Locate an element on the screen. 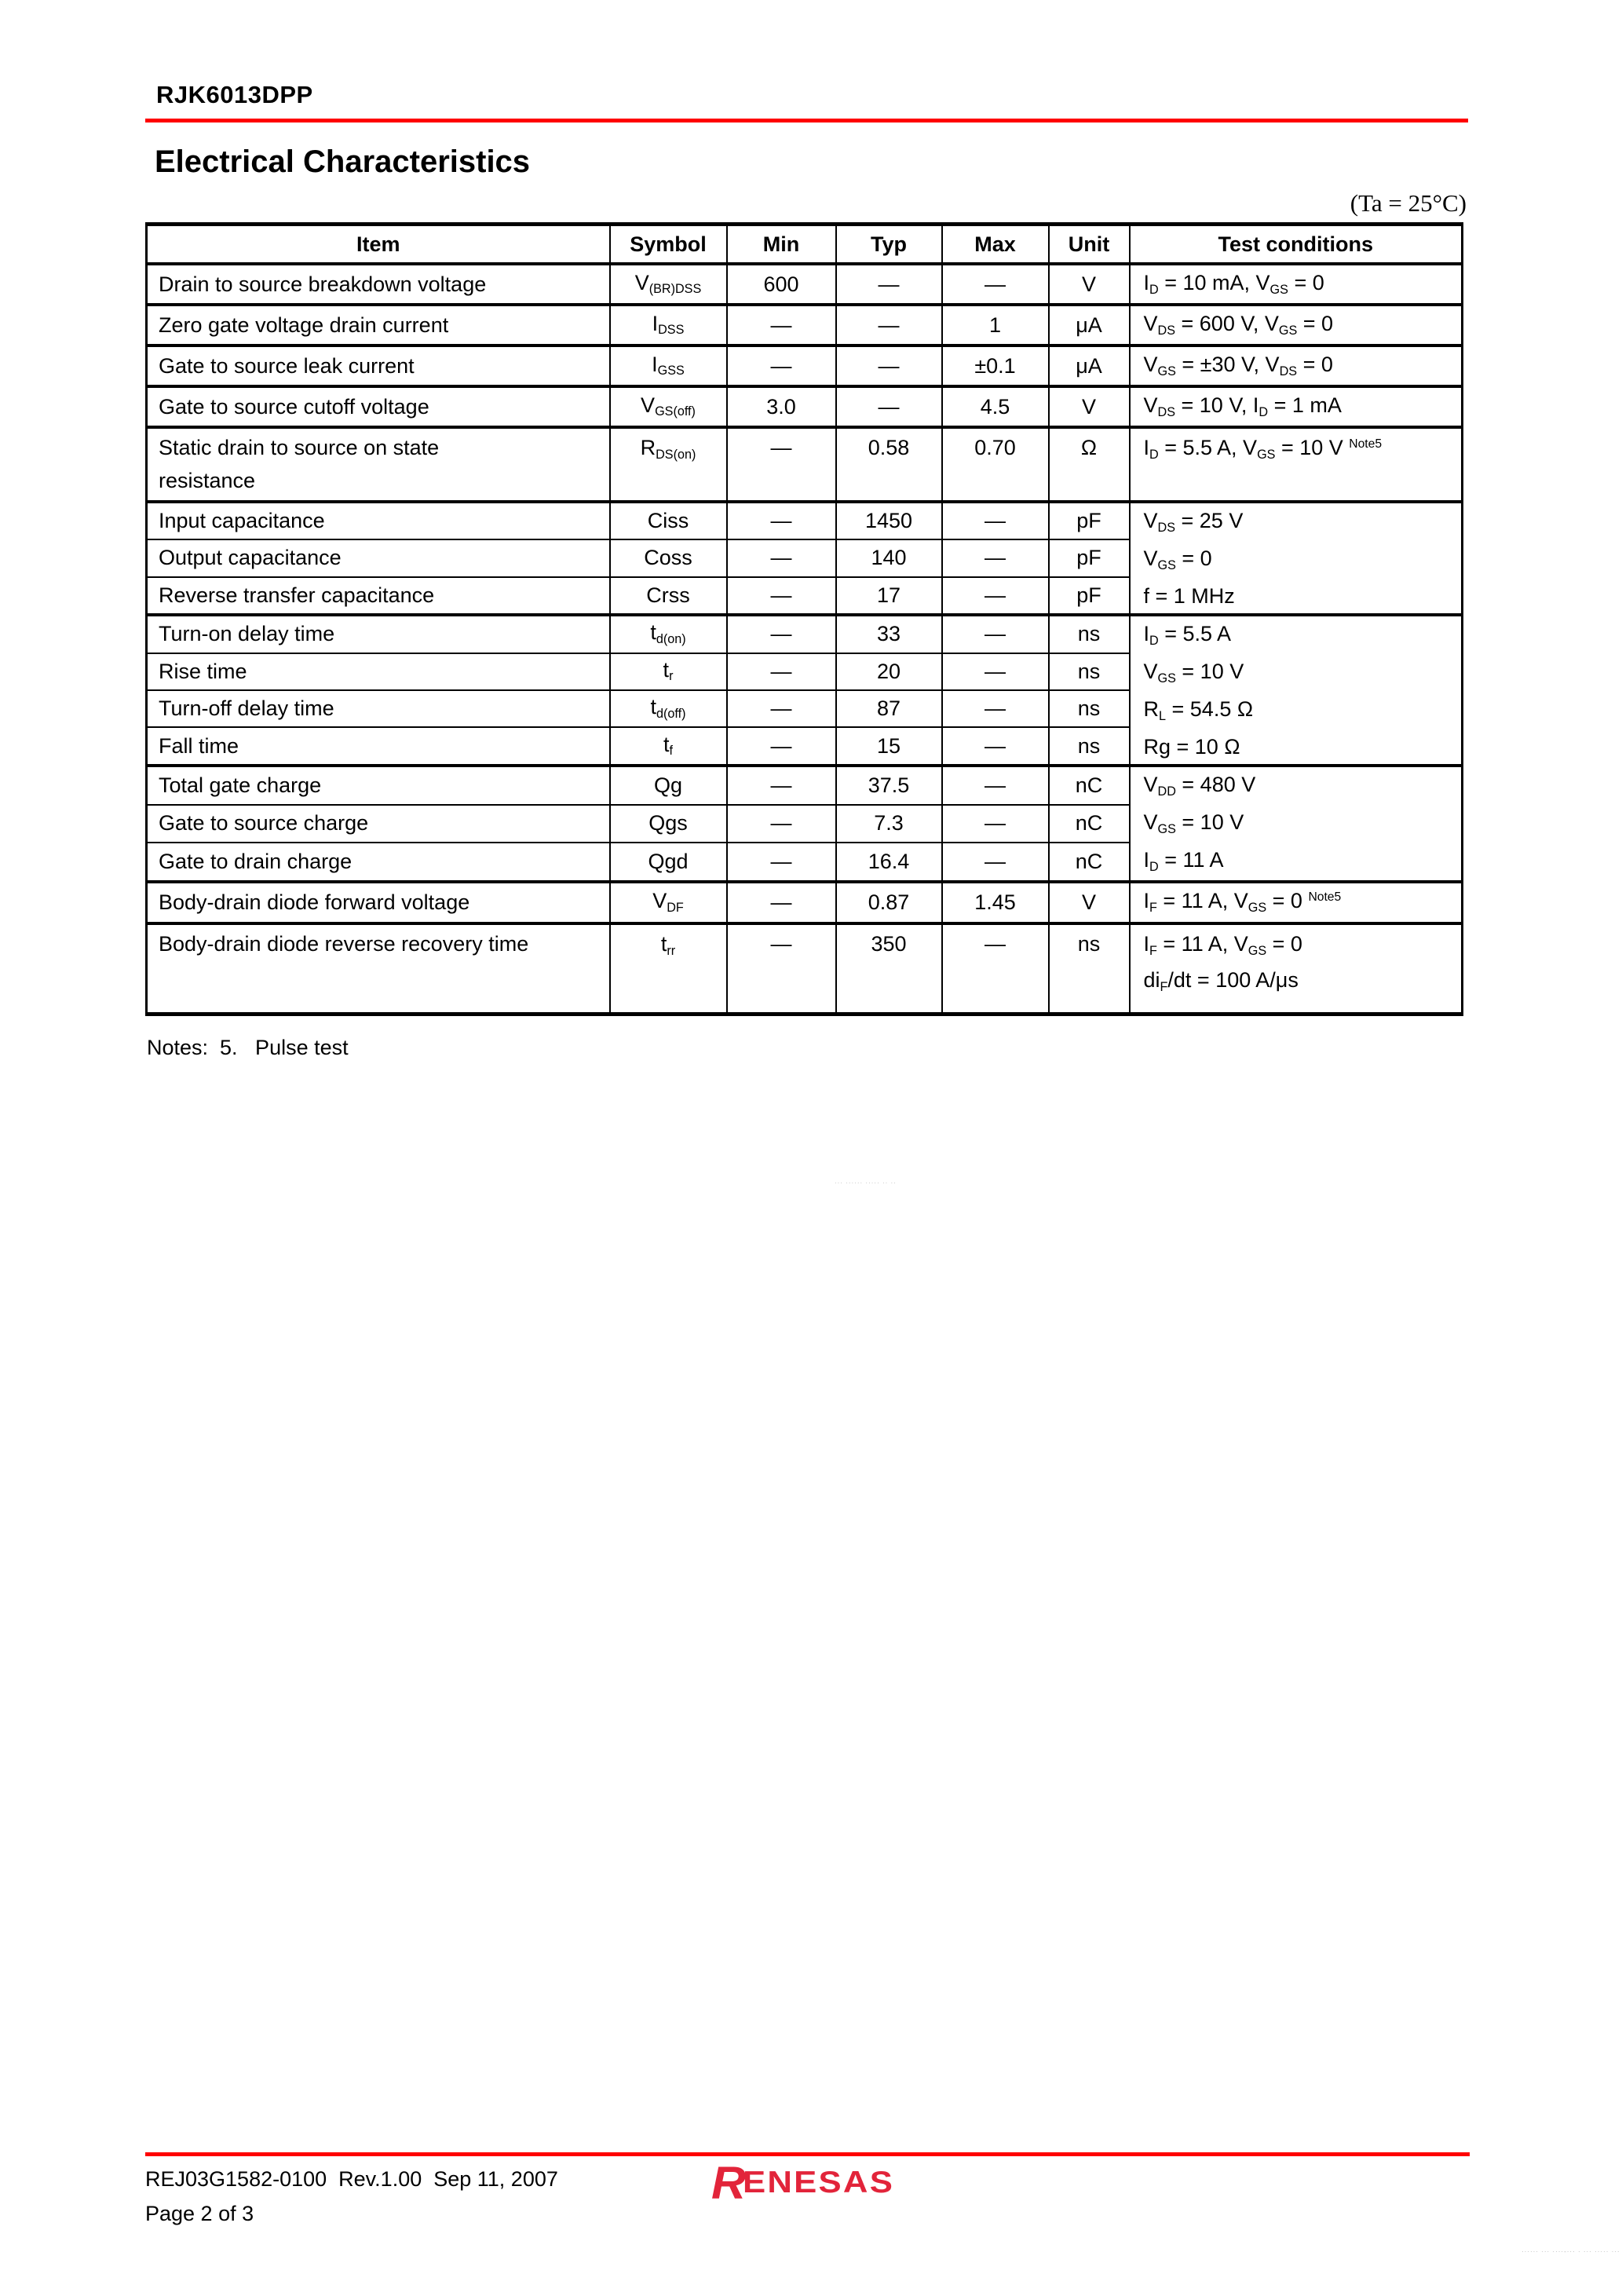 Image resolution: width=1622 pixels, height=2296 pixels. cell-typ: 16.4 is located at coordinates (889, 862).